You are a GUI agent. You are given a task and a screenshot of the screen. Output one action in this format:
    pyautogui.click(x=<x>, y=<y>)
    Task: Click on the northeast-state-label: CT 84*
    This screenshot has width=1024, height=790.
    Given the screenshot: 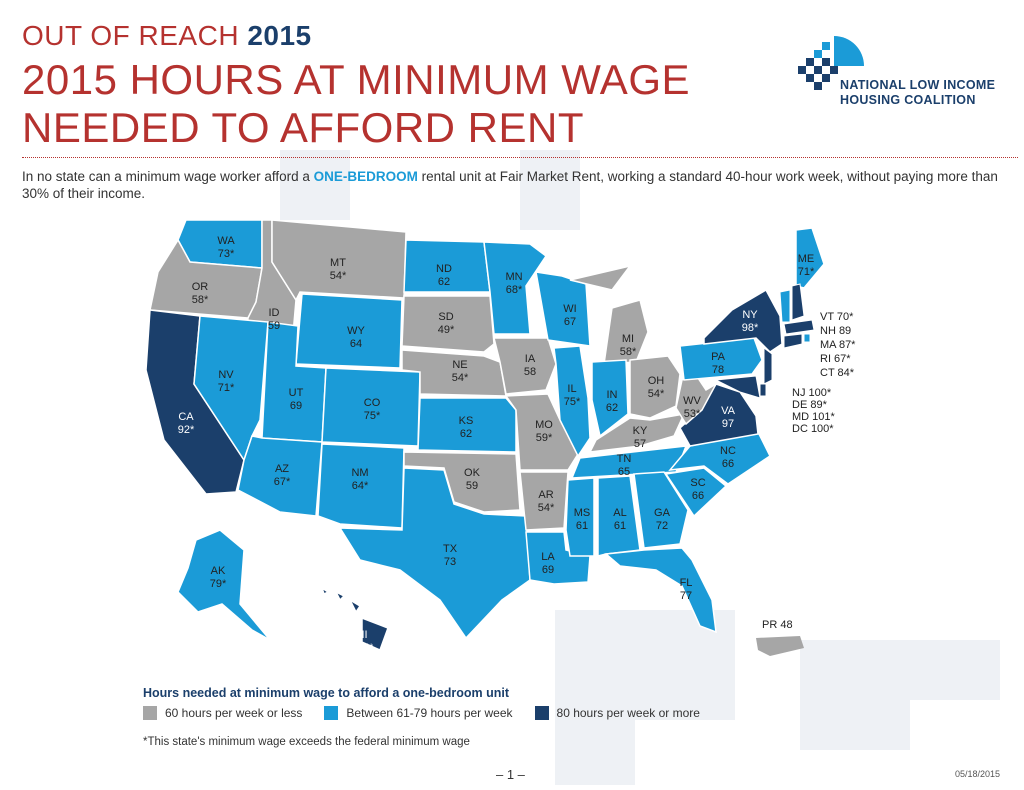 What is the action you would take?
    pyautogui.click(x=837, y=373)
    